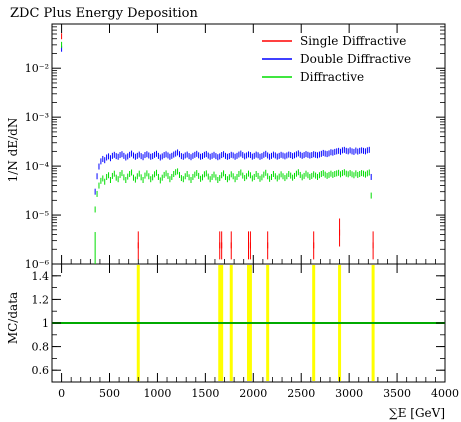 This screenshot has width=461, height=422. I want to click on x-axis-label: ∑E [GeV], so click(417, 413).